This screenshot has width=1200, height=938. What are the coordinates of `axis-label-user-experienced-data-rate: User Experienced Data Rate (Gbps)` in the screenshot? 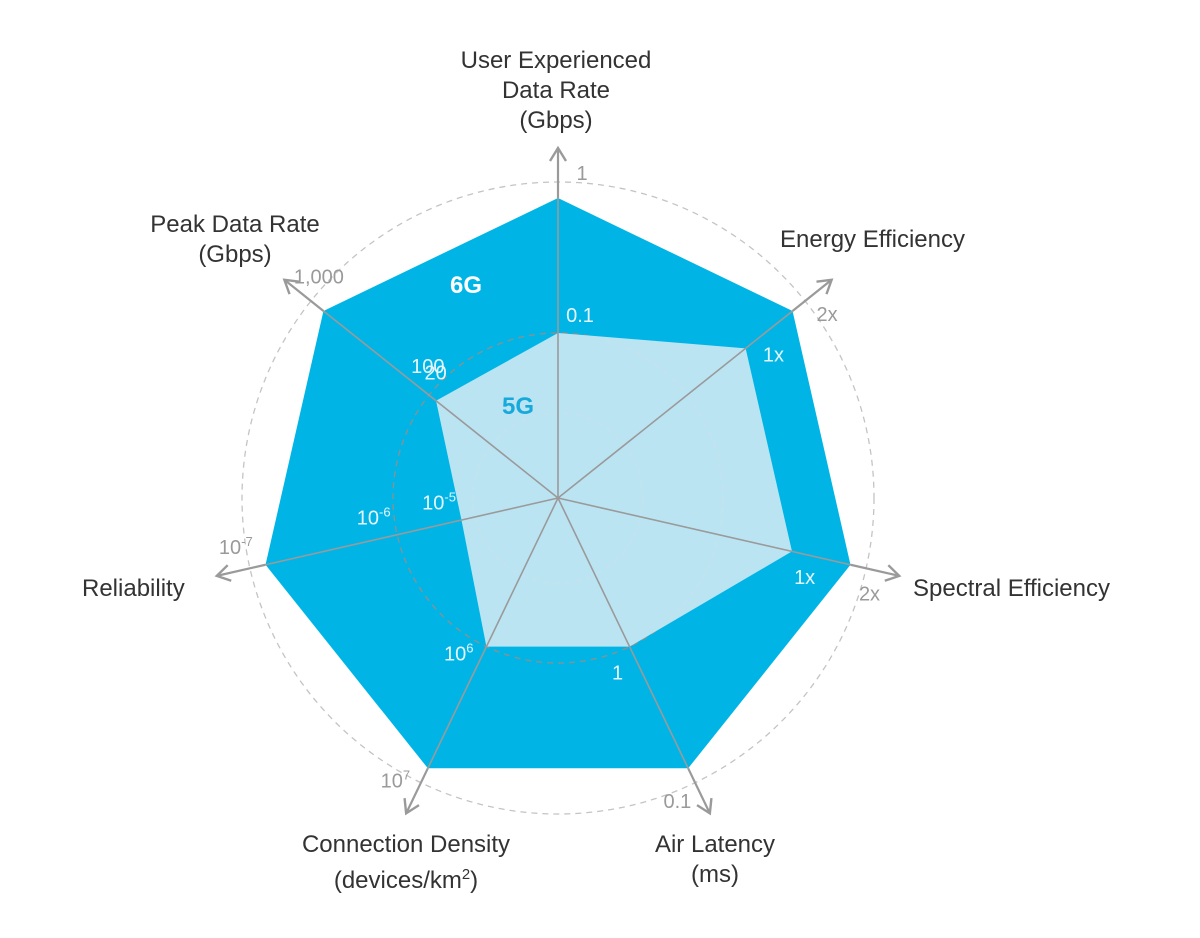 It's located at (556, 90).